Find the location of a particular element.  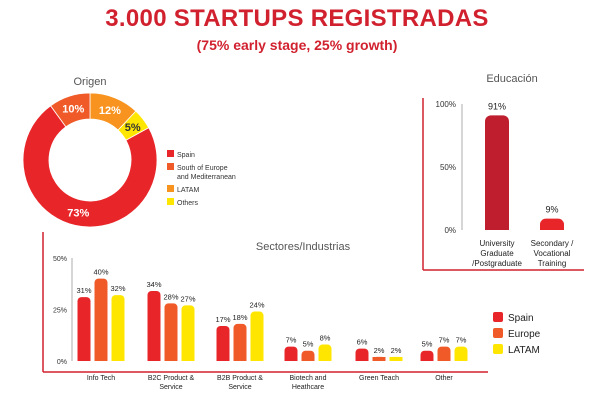

page-subtitle: (75% early stage, 25% growth) is located at coordinates (297, 45).